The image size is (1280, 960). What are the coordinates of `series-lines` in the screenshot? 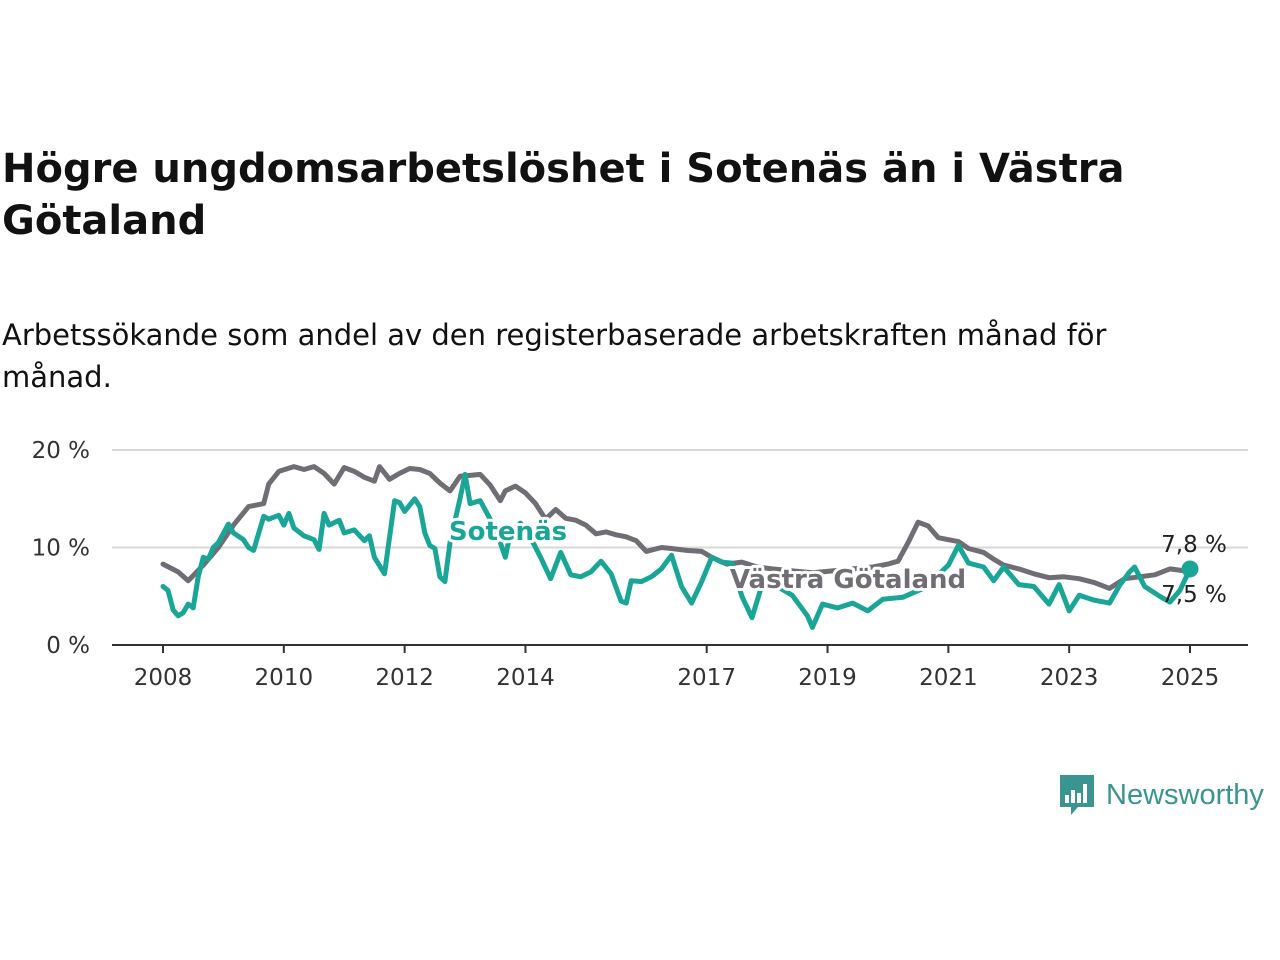 It's located at (676, 547).